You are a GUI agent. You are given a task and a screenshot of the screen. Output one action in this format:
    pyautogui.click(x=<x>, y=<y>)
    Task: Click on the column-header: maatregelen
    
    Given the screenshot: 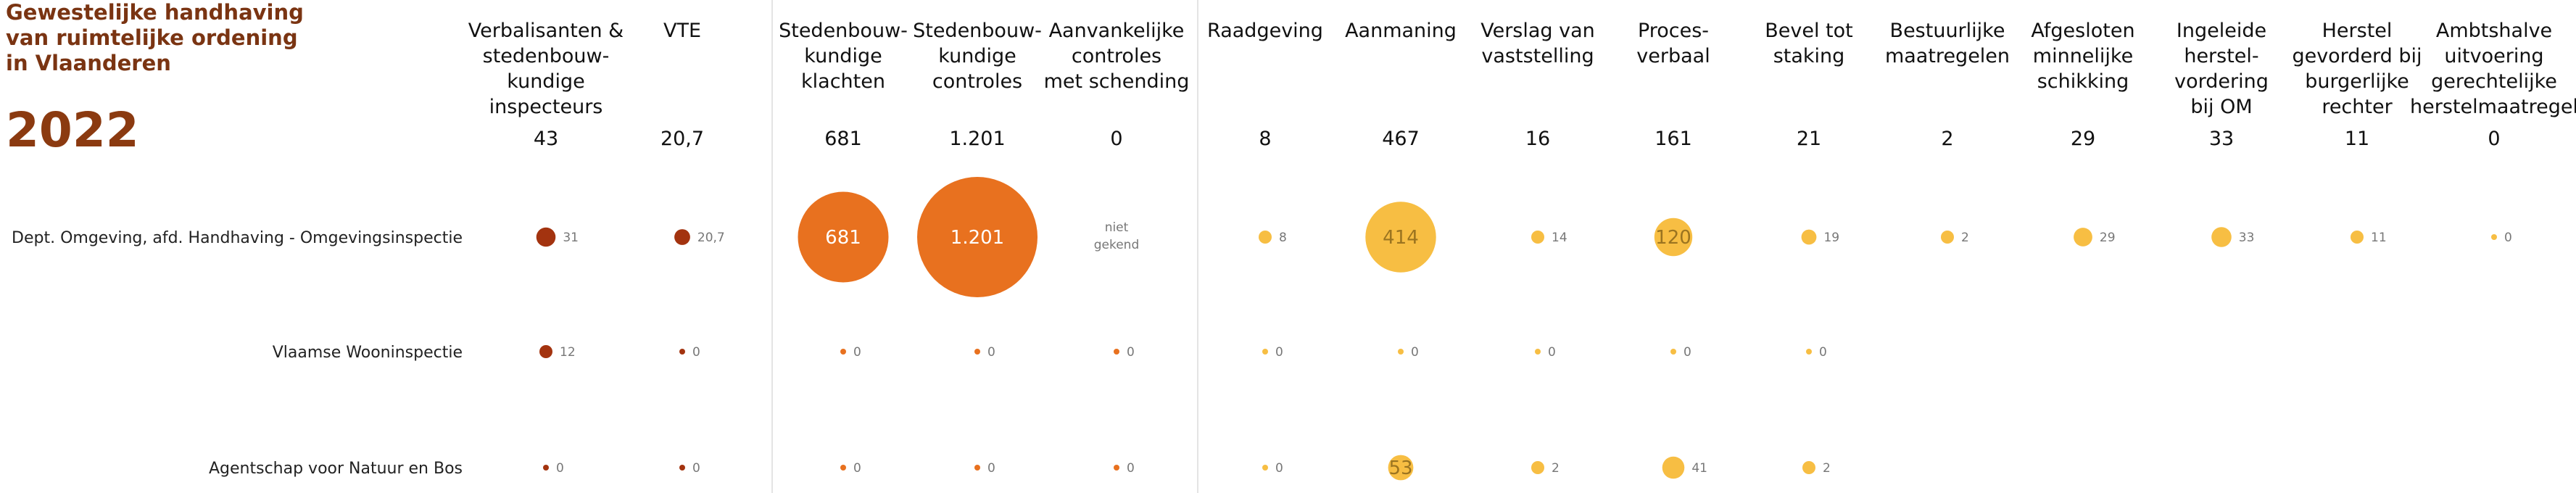 What is the action you would take?
    pyautogui.click(x=1947, y=56)
    